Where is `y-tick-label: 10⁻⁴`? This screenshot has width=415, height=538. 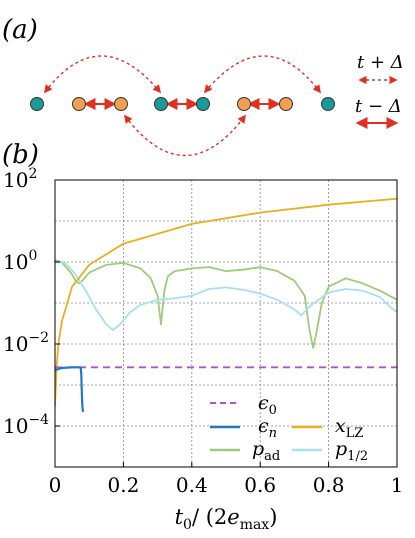
y-tick-label: 10⁻⁴ is located at coordinates (26, 425).